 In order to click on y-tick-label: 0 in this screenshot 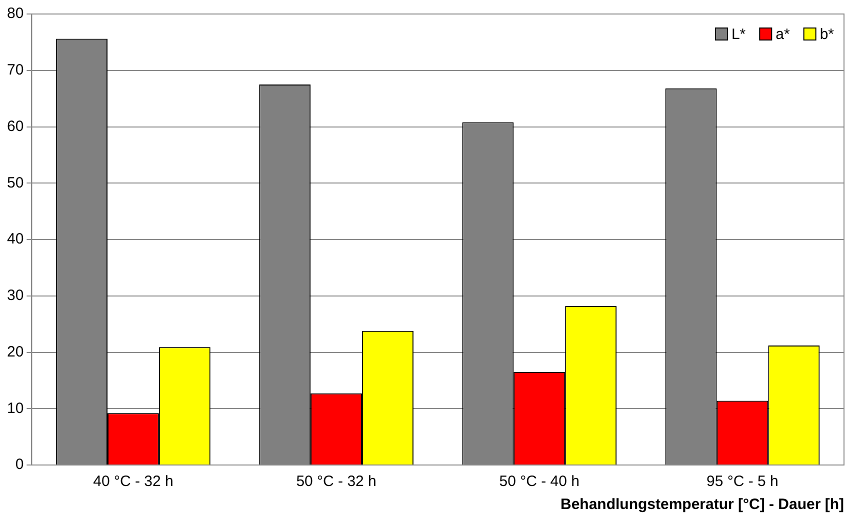, I will do `click(19, 465)`.